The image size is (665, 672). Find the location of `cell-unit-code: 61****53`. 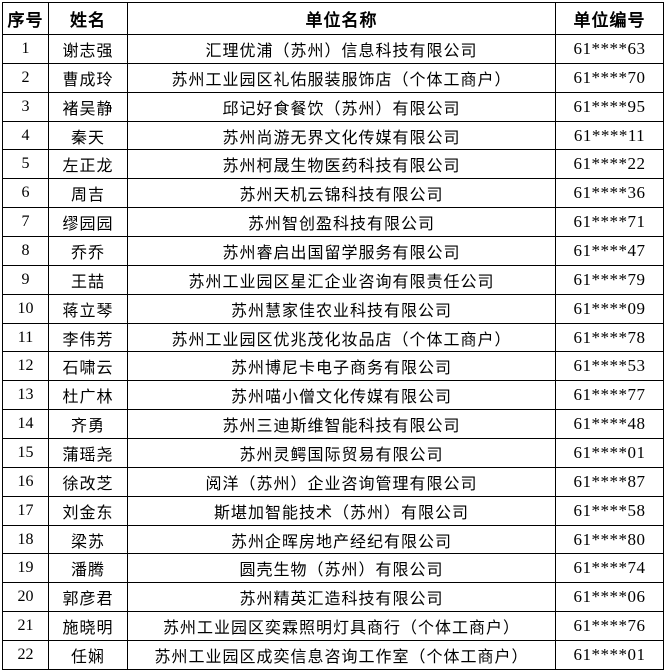

cell-unit-code: 61****53 is located at coordinates (609, 366).